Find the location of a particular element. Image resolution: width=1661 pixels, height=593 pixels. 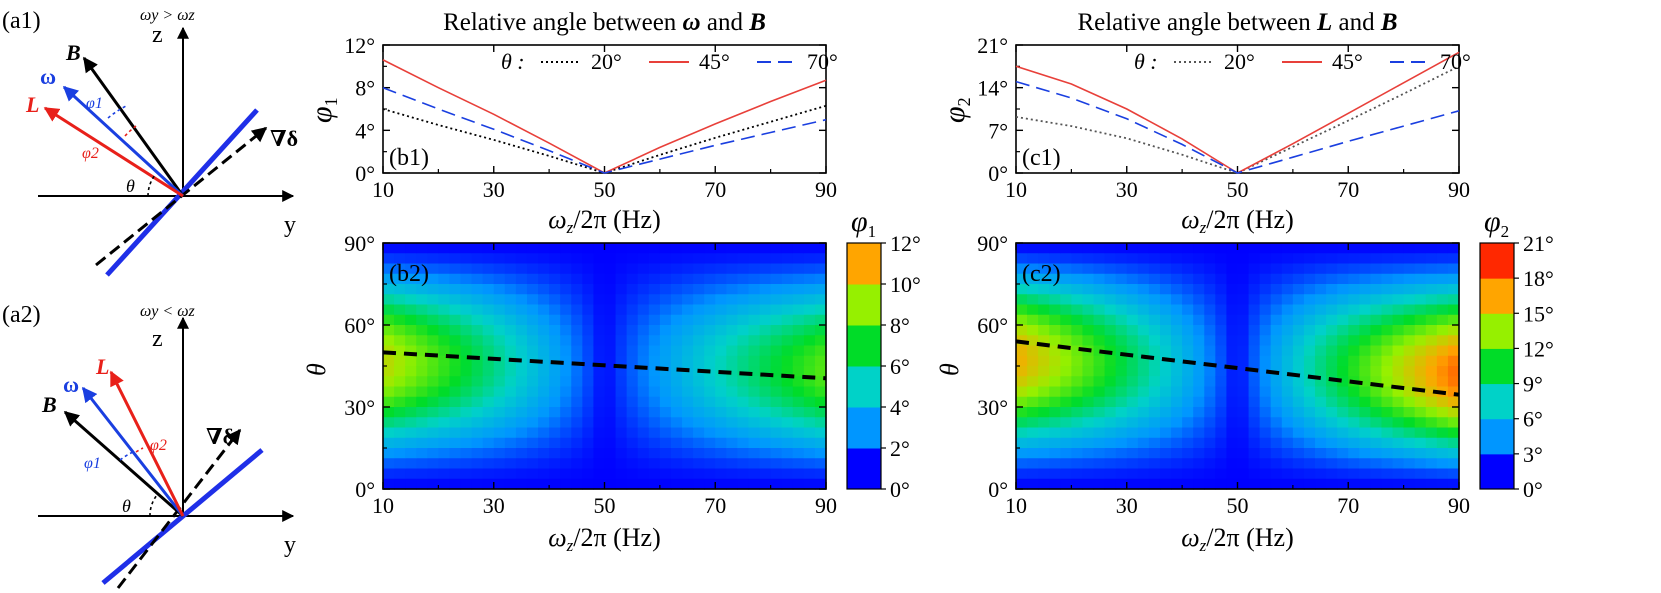

colorbar-tick-label-c2: 18° is located at coordinates (1538, 278).